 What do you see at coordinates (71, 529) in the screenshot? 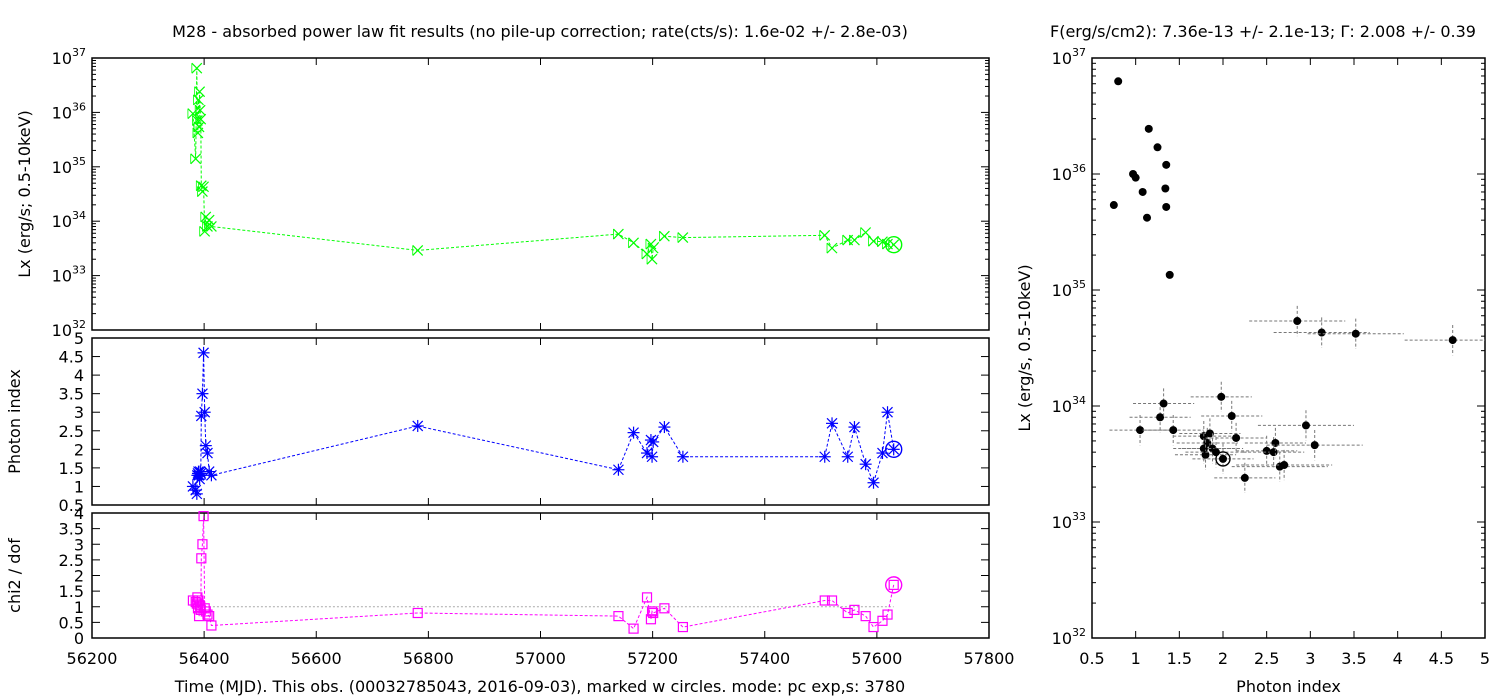
I see `chi2-y-tick-label: 3.5` at bounding box center [71, 529].